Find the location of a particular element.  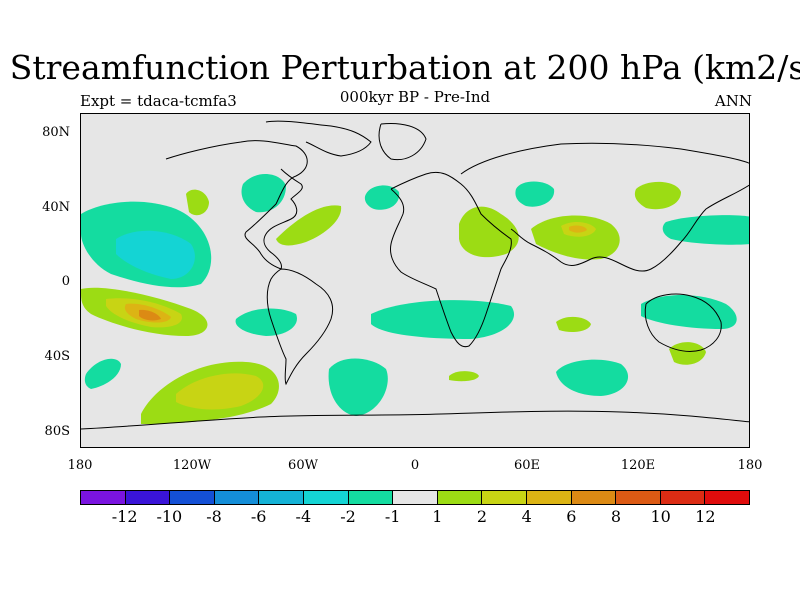

colorbar-label: 8 is located at coordinates (616, 516).